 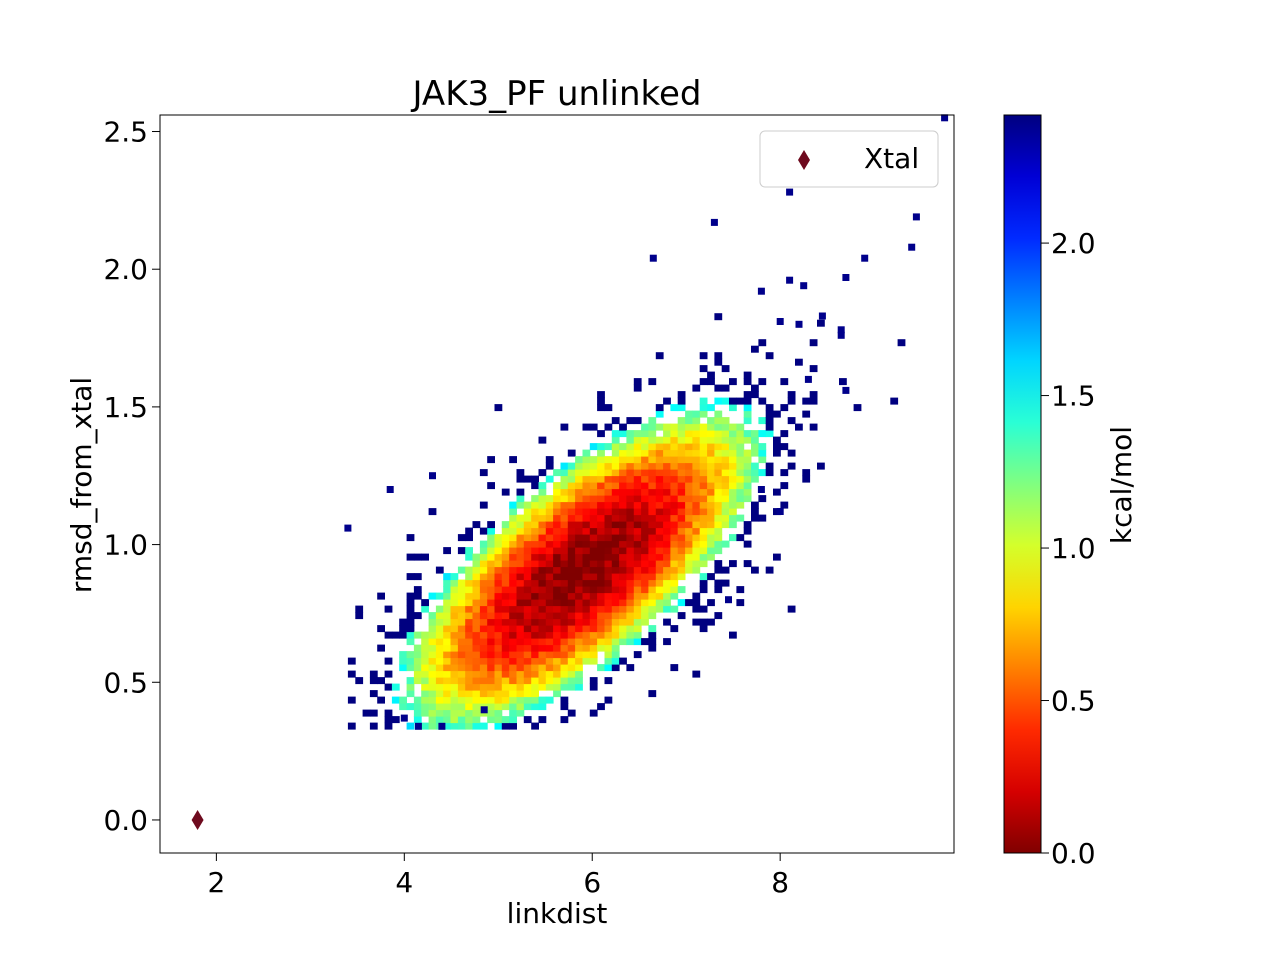 I want to click on x-axis-label: linkdist, so click(x=557, y=913).